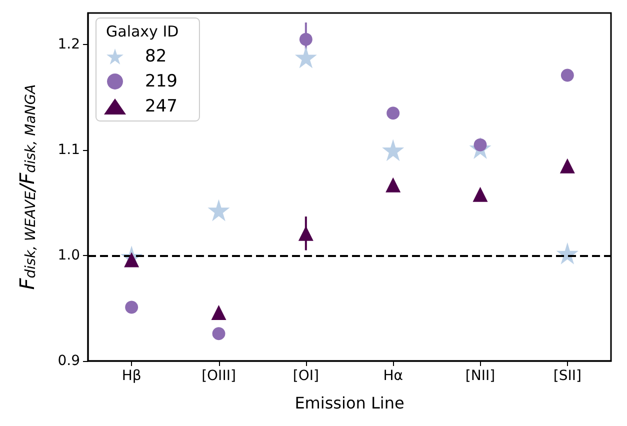  Describe the element at coordinates (305, 376) in the screenshot. I see `x-tick-label: [OI]` at that location.